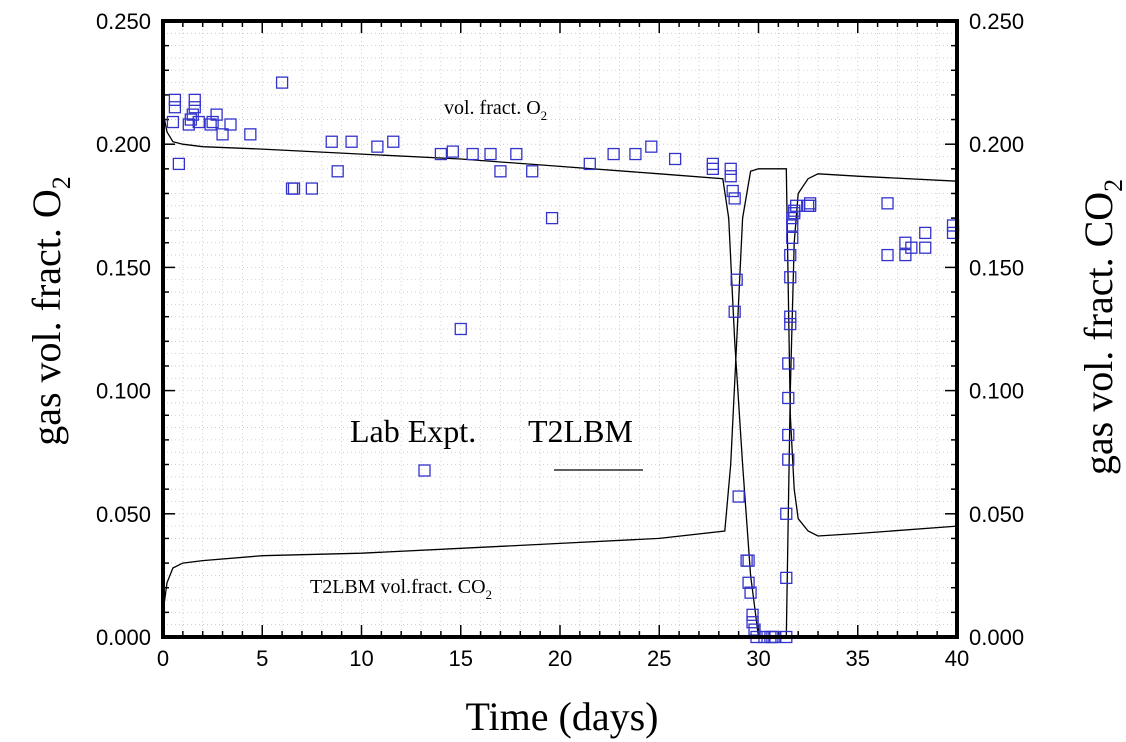 This screenshot has width=1126, height=742. I want to click on legend-lab-marker, so click(424, 470).